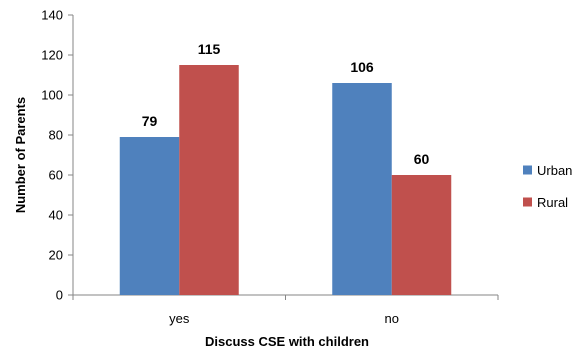 This screenshot has width=587, height=358. What do you see at coordinates (285, 310) in the screenshot?
I see `x-axis: yes no` at bounding box center [285, 310].